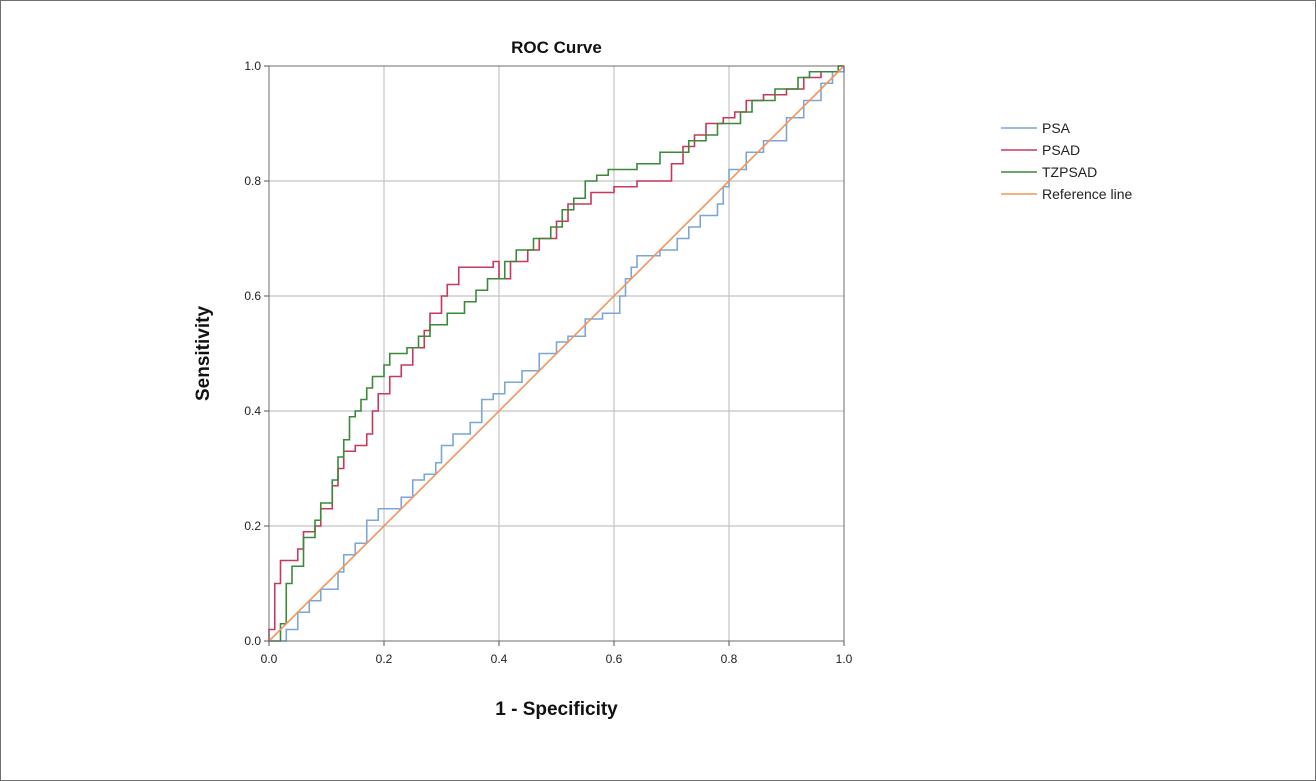  I want to click on y-axis-title: Sensitivity, so click(203, 353).